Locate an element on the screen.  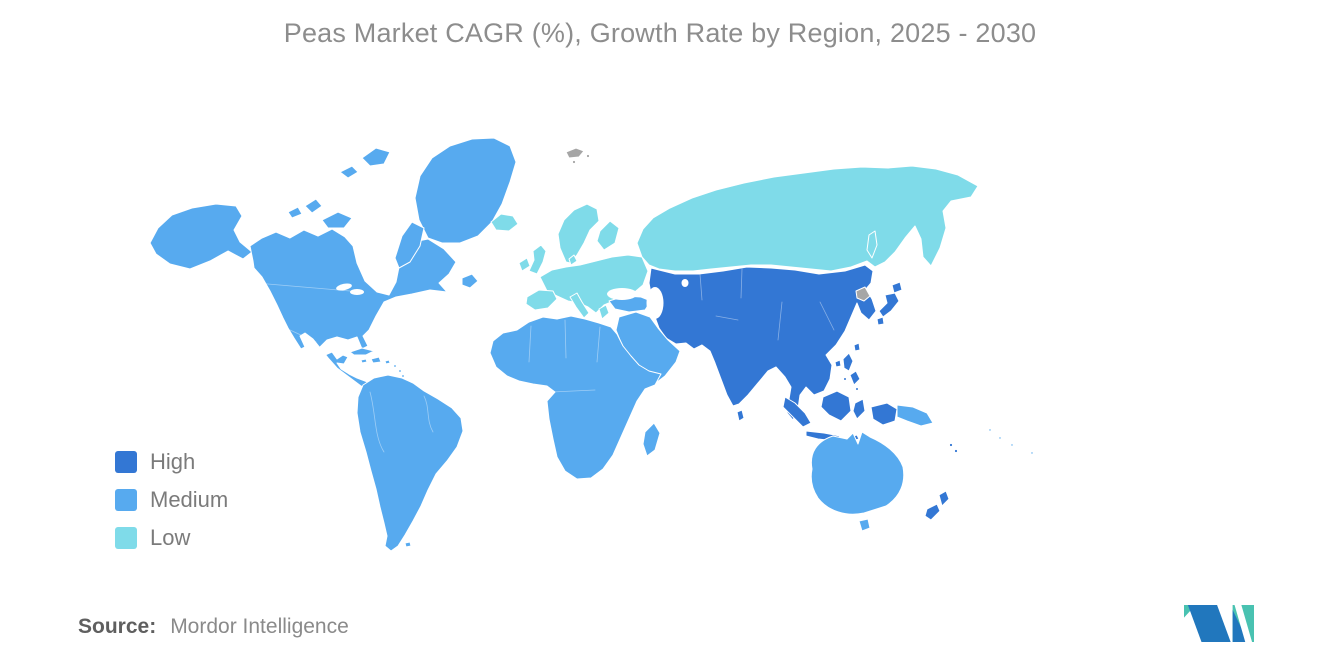
region-newfoundland is located at coordinates (470, 281).